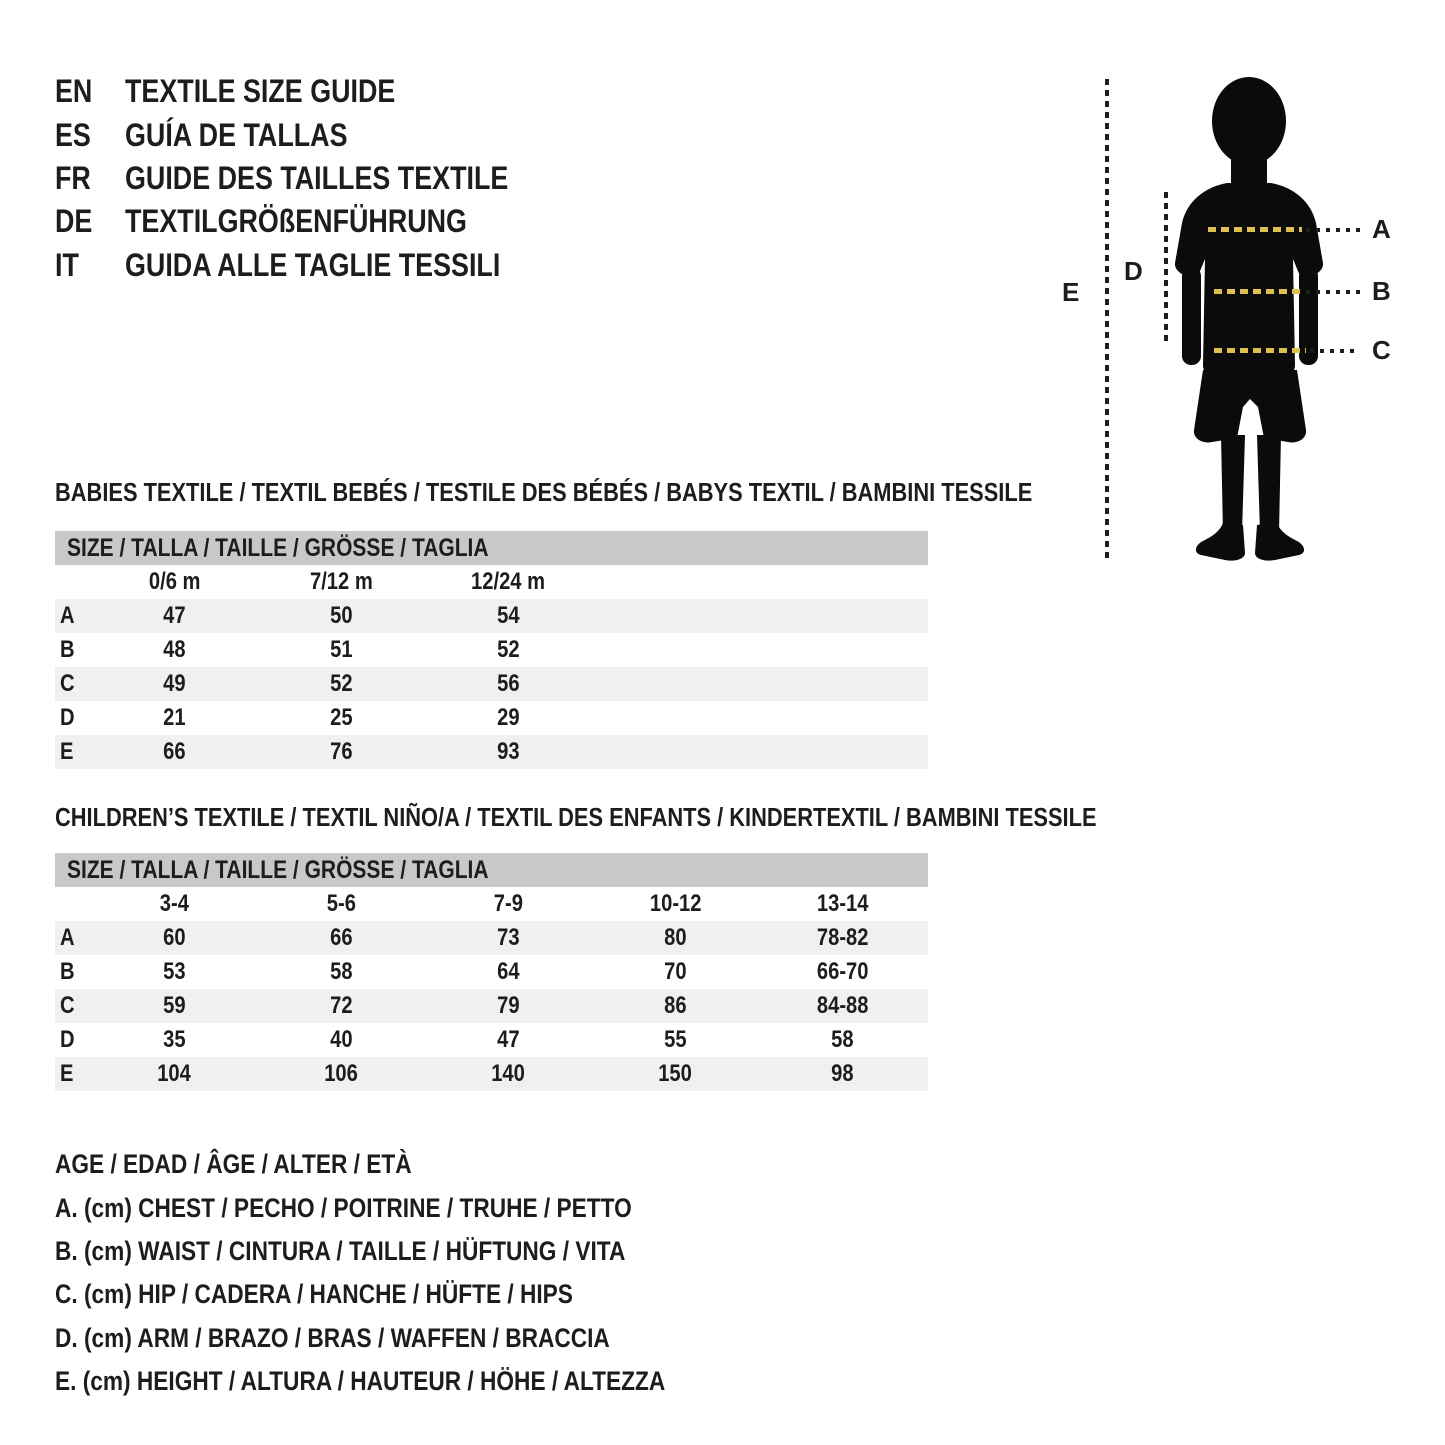 The image size is (1445, 1445). What do you see at coordinates (491, 718) in the screenshot?
I see `table-row: D 21 25 29` at bounding box center [491, 718].